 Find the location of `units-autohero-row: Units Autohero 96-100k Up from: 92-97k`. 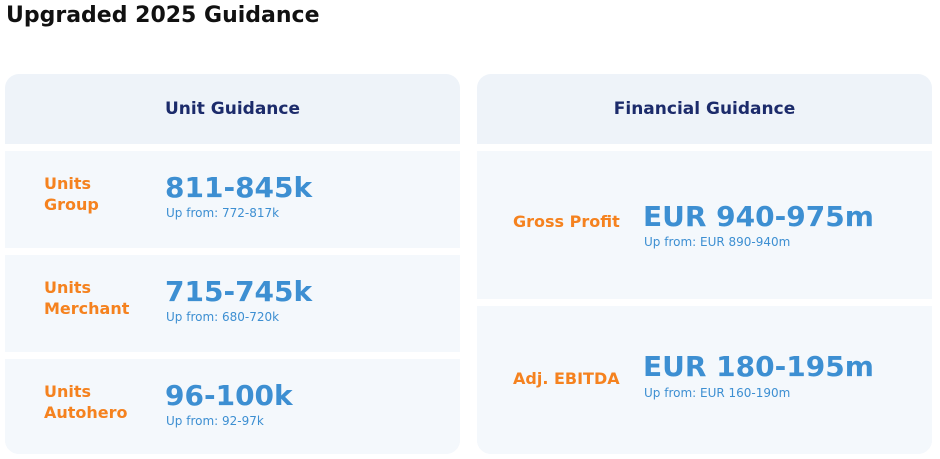

units-autohero-row: Units Autohero 96-100k Up from: 92-97k is located at coordinates (232, 403).